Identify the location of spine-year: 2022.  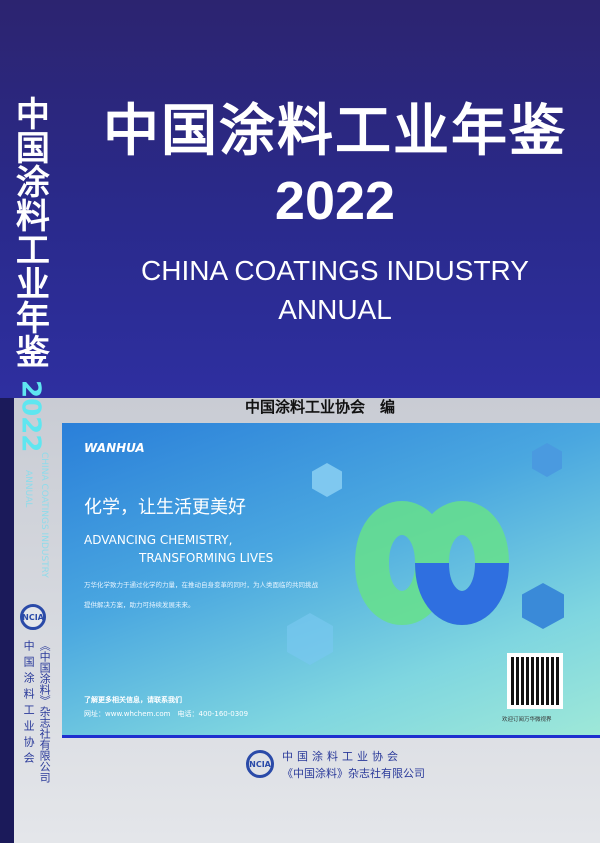
(30, 416).